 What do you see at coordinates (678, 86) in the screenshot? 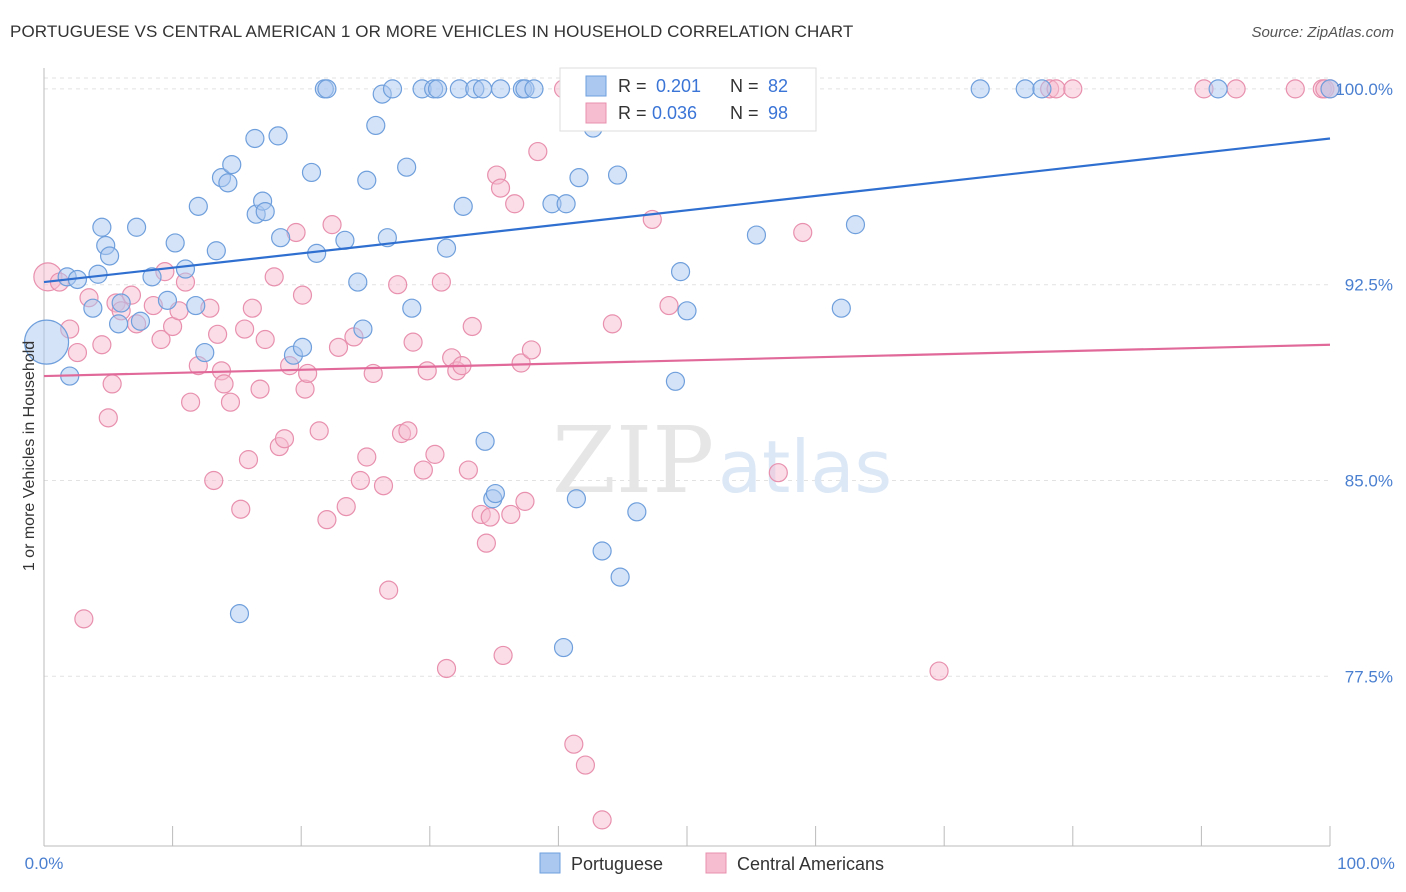
I see `stats-legend-r-value-portuguese: 0.201` at bounding box center [678, 86].